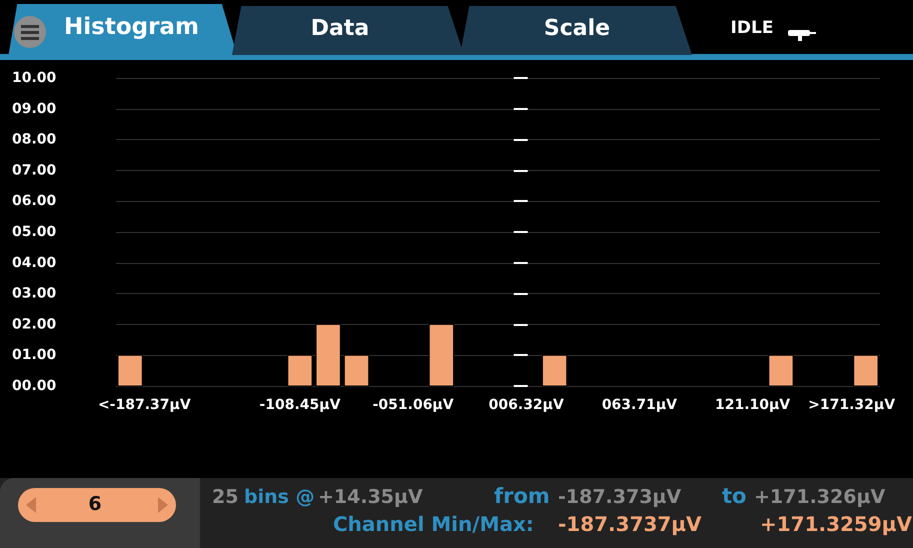 This screenshot has height=548, width=913. I want to click on text: +171.3259µV, so click(836, 524).